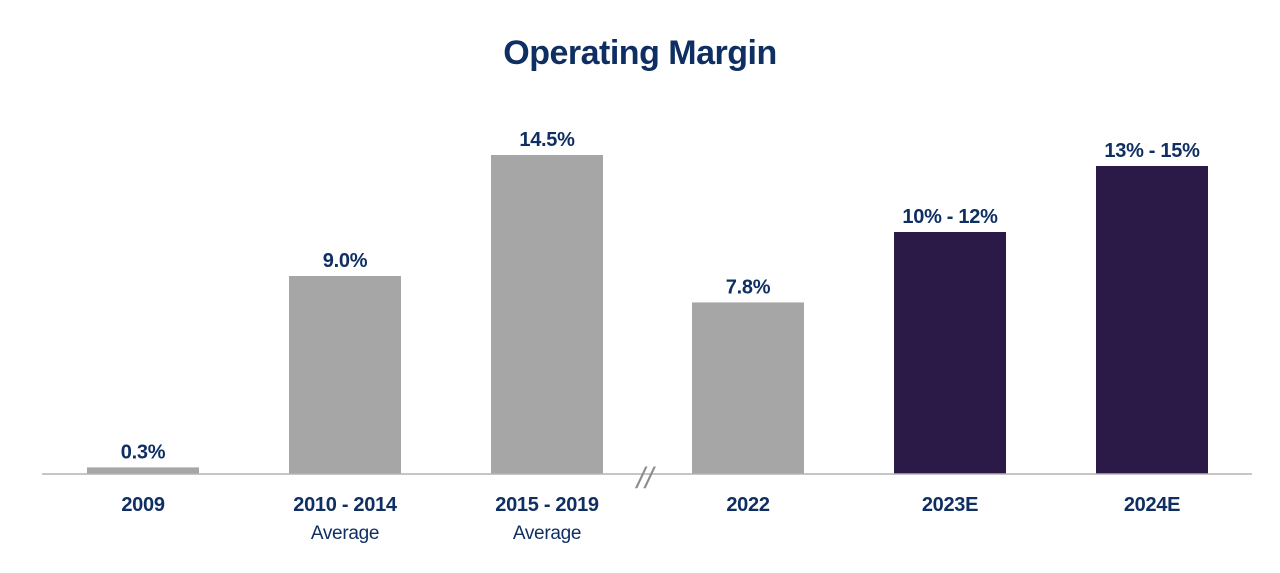  I want to click on bar-2010-2014, so click(345, 375).